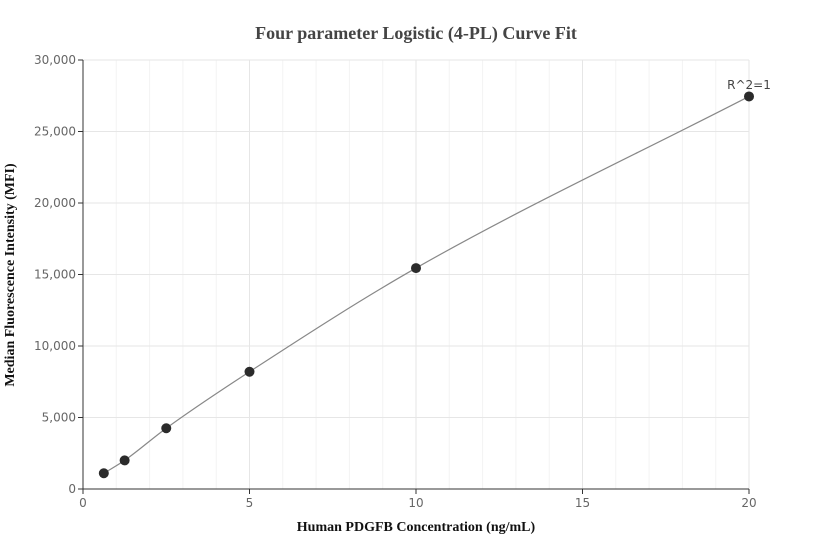 The image size is (832, 560). What do you see at coordinates (55, 132) in the screenshot?
I see `y-tick-label: 25,000` at bounding box center [55, 132].